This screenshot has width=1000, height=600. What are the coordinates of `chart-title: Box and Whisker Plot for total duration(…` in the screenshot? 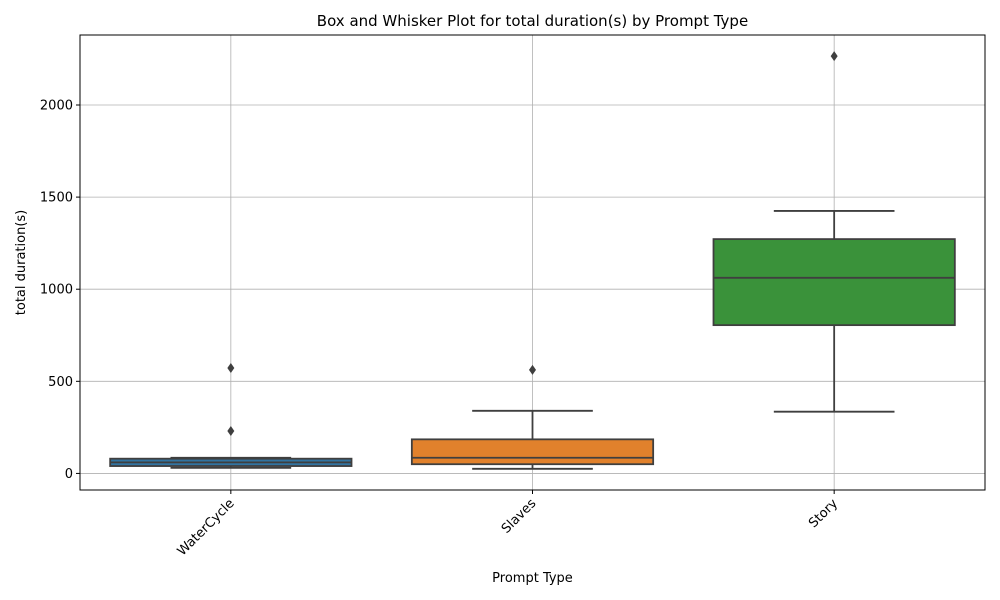 It's located at (532, 21).